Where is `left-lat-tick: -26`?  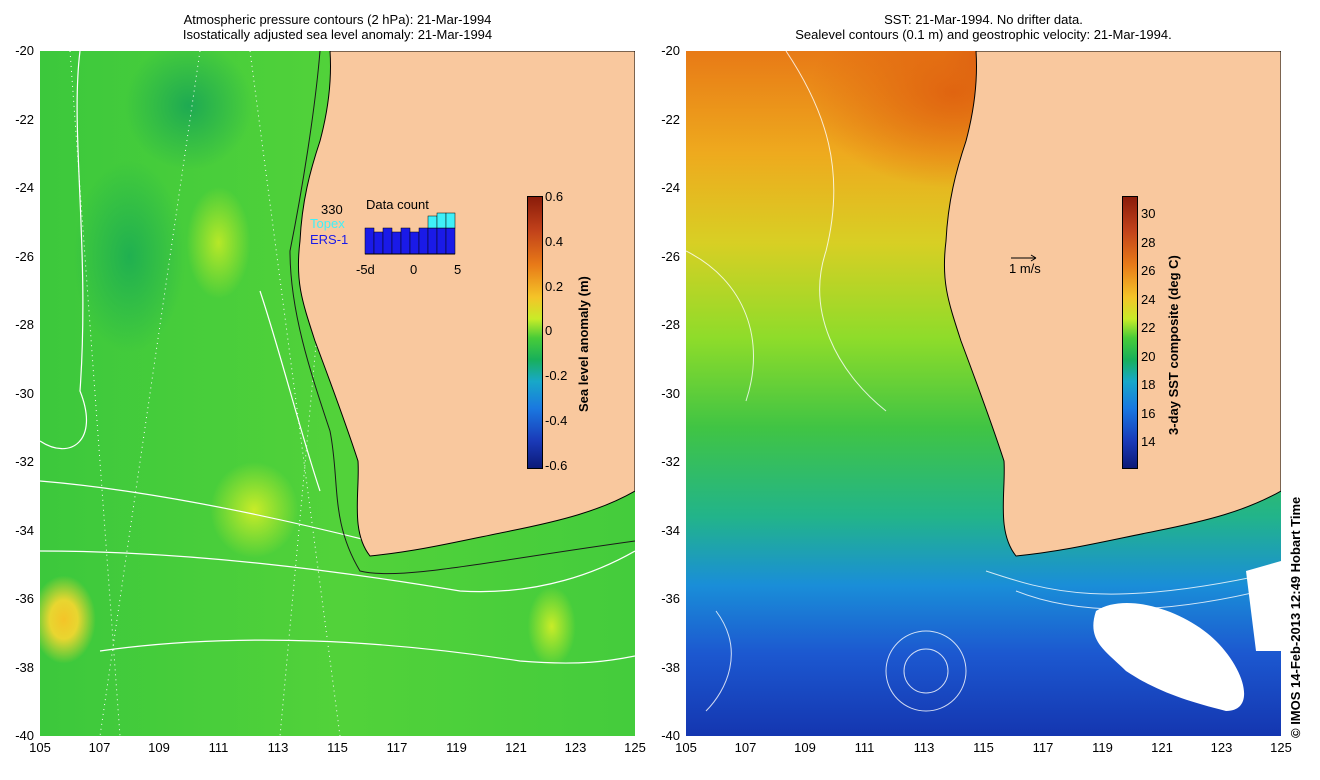
left-lat-tick: -26 is located at coordinates (24, 256).